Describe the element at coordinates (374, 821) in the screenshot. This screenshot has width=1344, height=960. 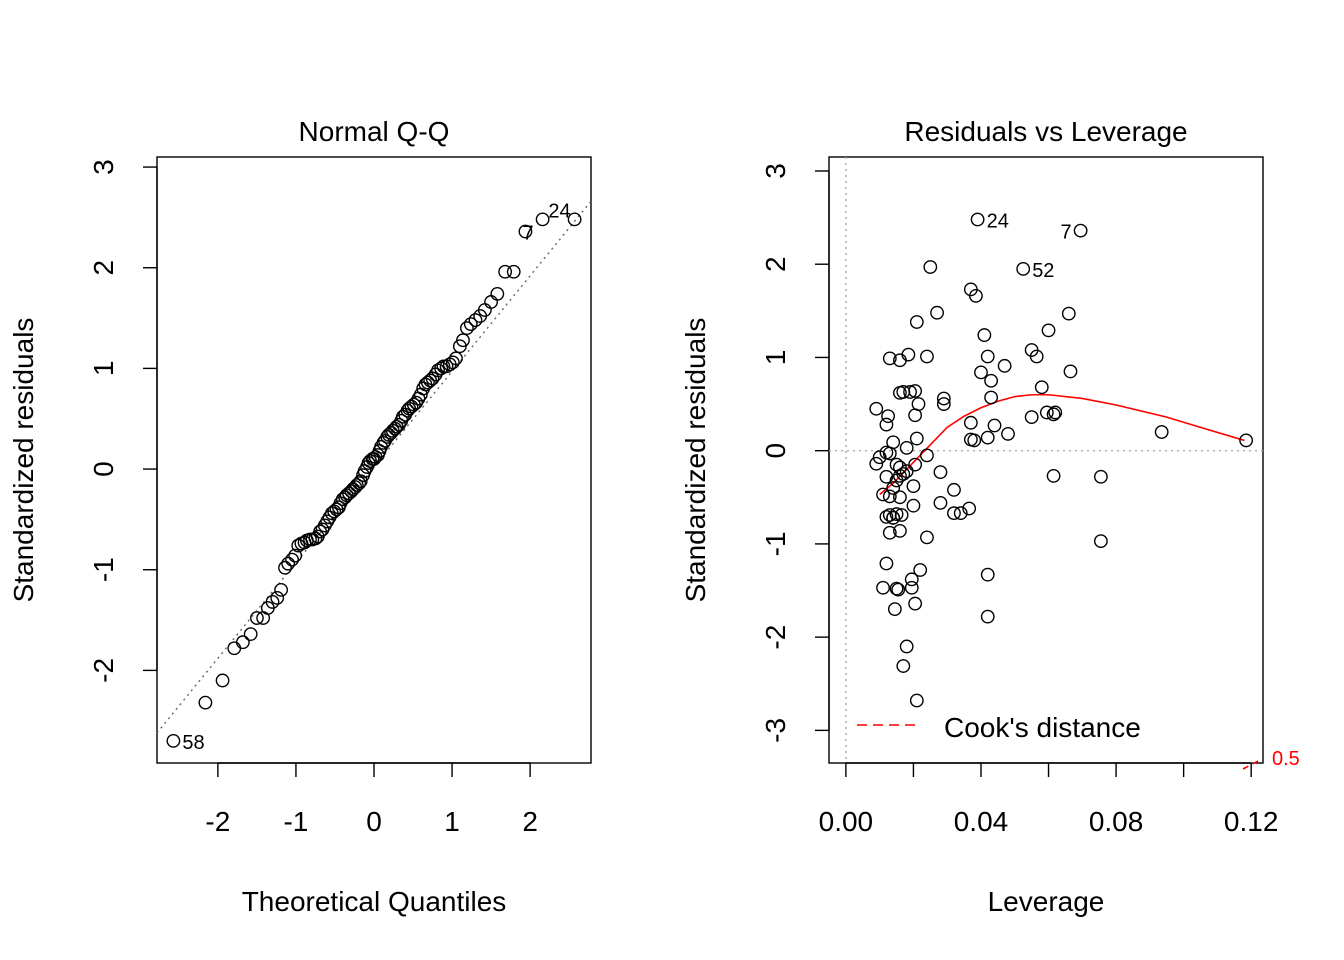
I see `x-tick-label: 0` at that location.